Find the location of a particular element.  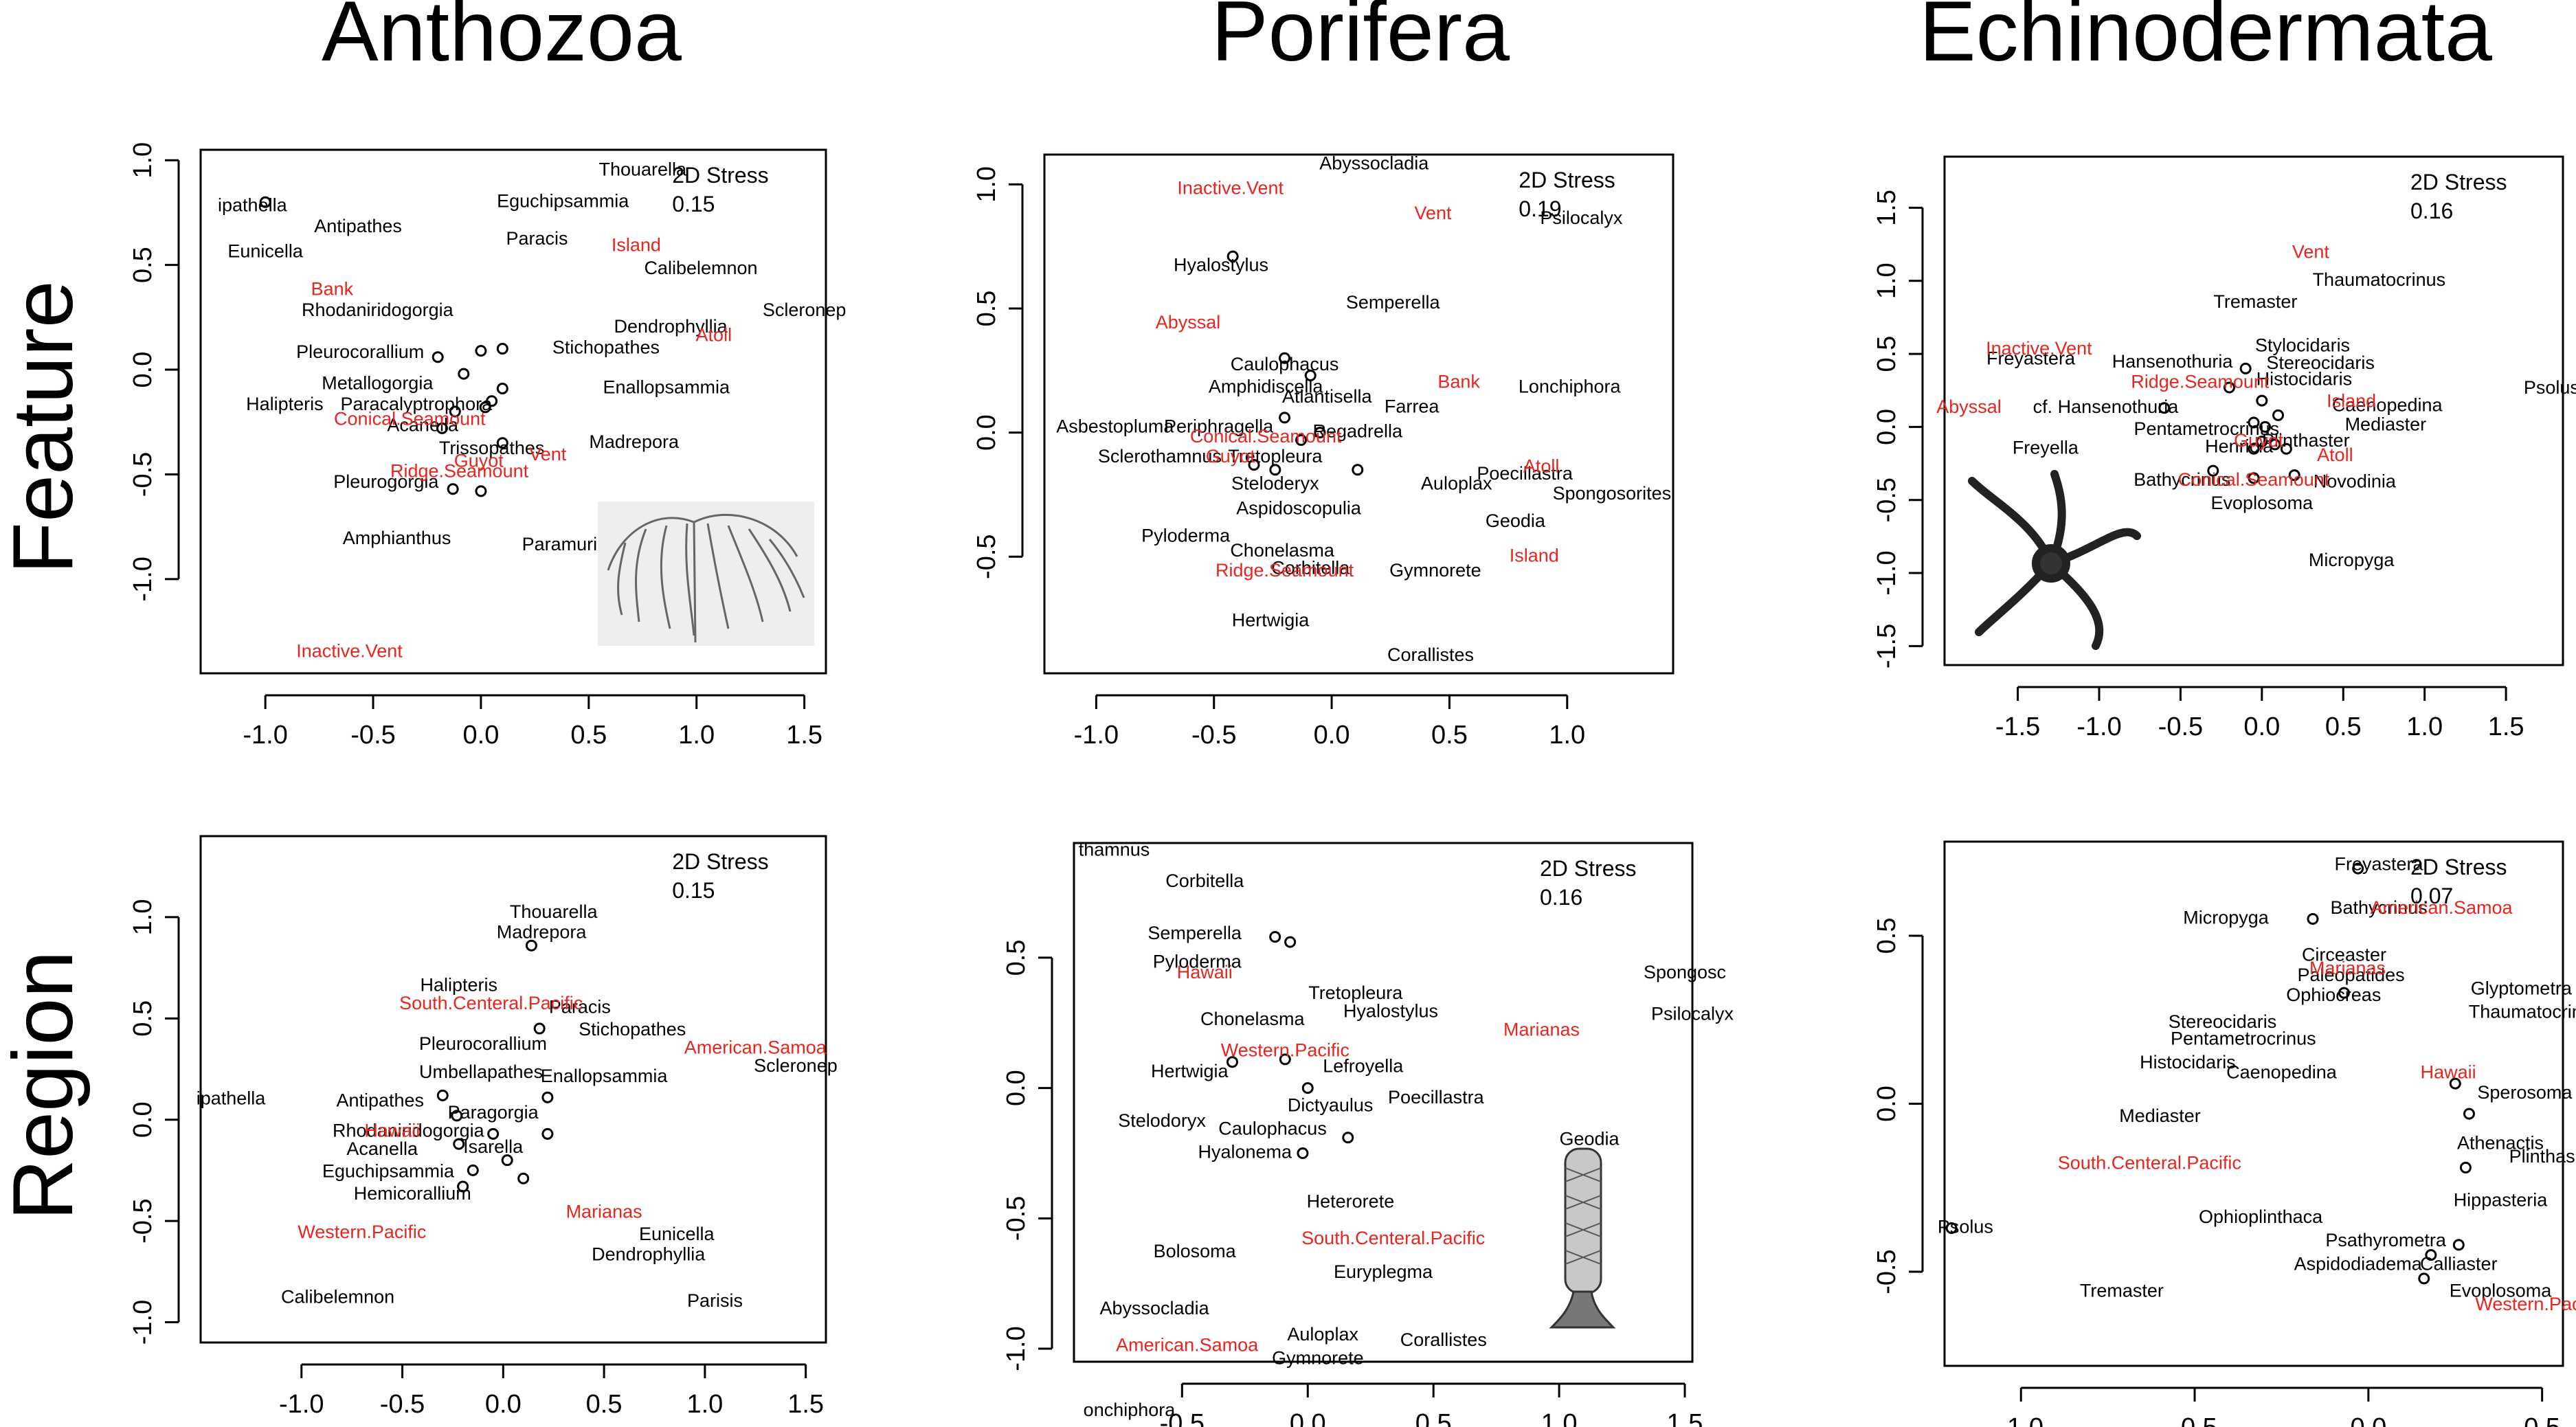

species-label: Umbellapathes is located at coordinates (481, 1071).